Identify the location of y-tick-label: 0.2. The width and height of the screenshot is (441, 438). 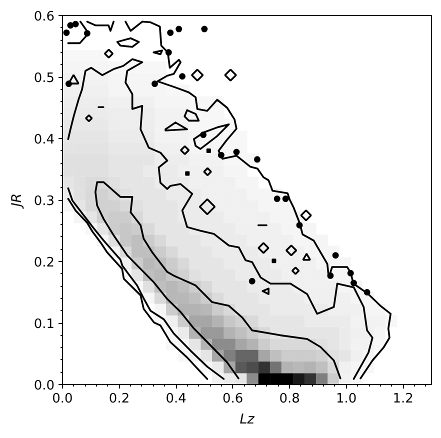
(44, 263).